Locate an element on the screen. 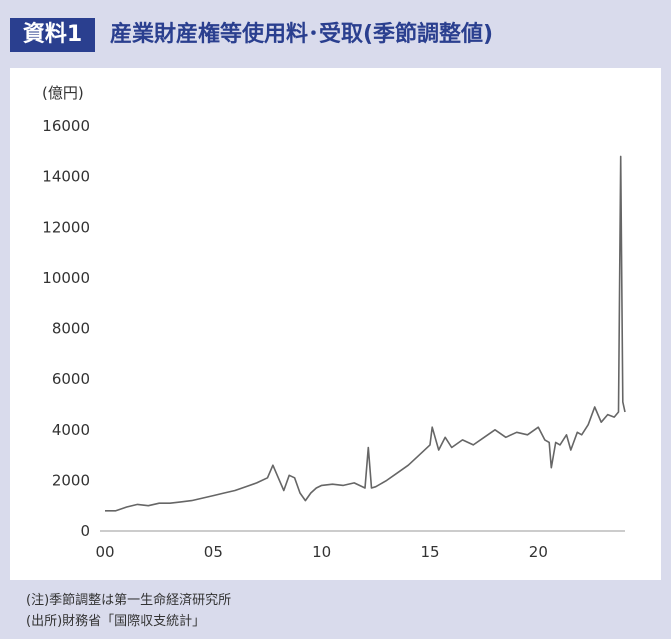 The height and width of the screenshot is (639, 671). x-tick-label: 10 is located at coordinates (321, 552).